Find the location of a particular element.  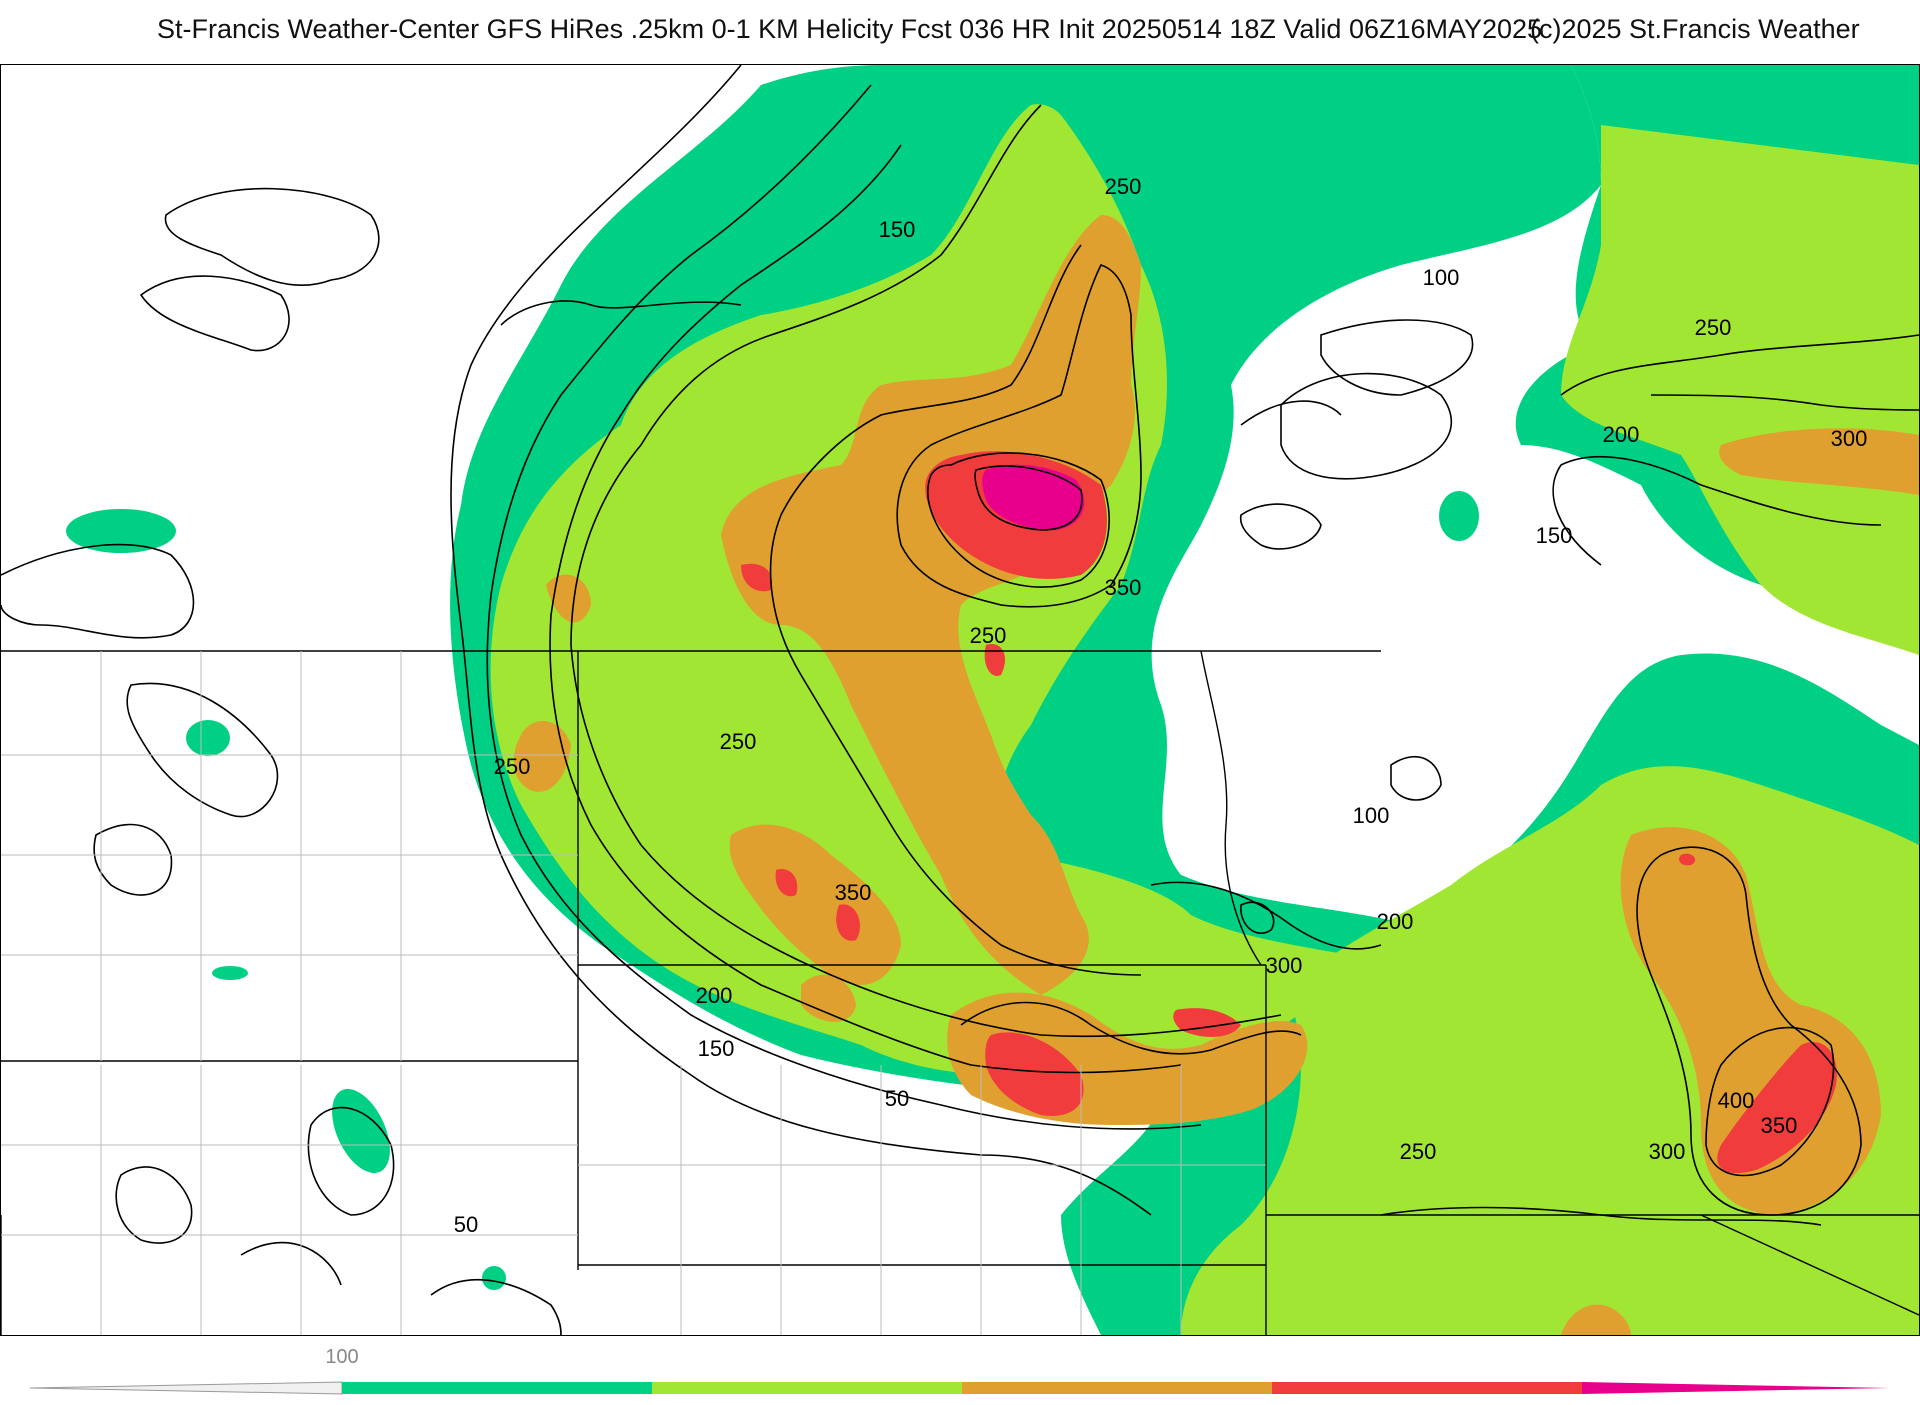

legend-lead-triangle is located at coordinates (186, 1388).